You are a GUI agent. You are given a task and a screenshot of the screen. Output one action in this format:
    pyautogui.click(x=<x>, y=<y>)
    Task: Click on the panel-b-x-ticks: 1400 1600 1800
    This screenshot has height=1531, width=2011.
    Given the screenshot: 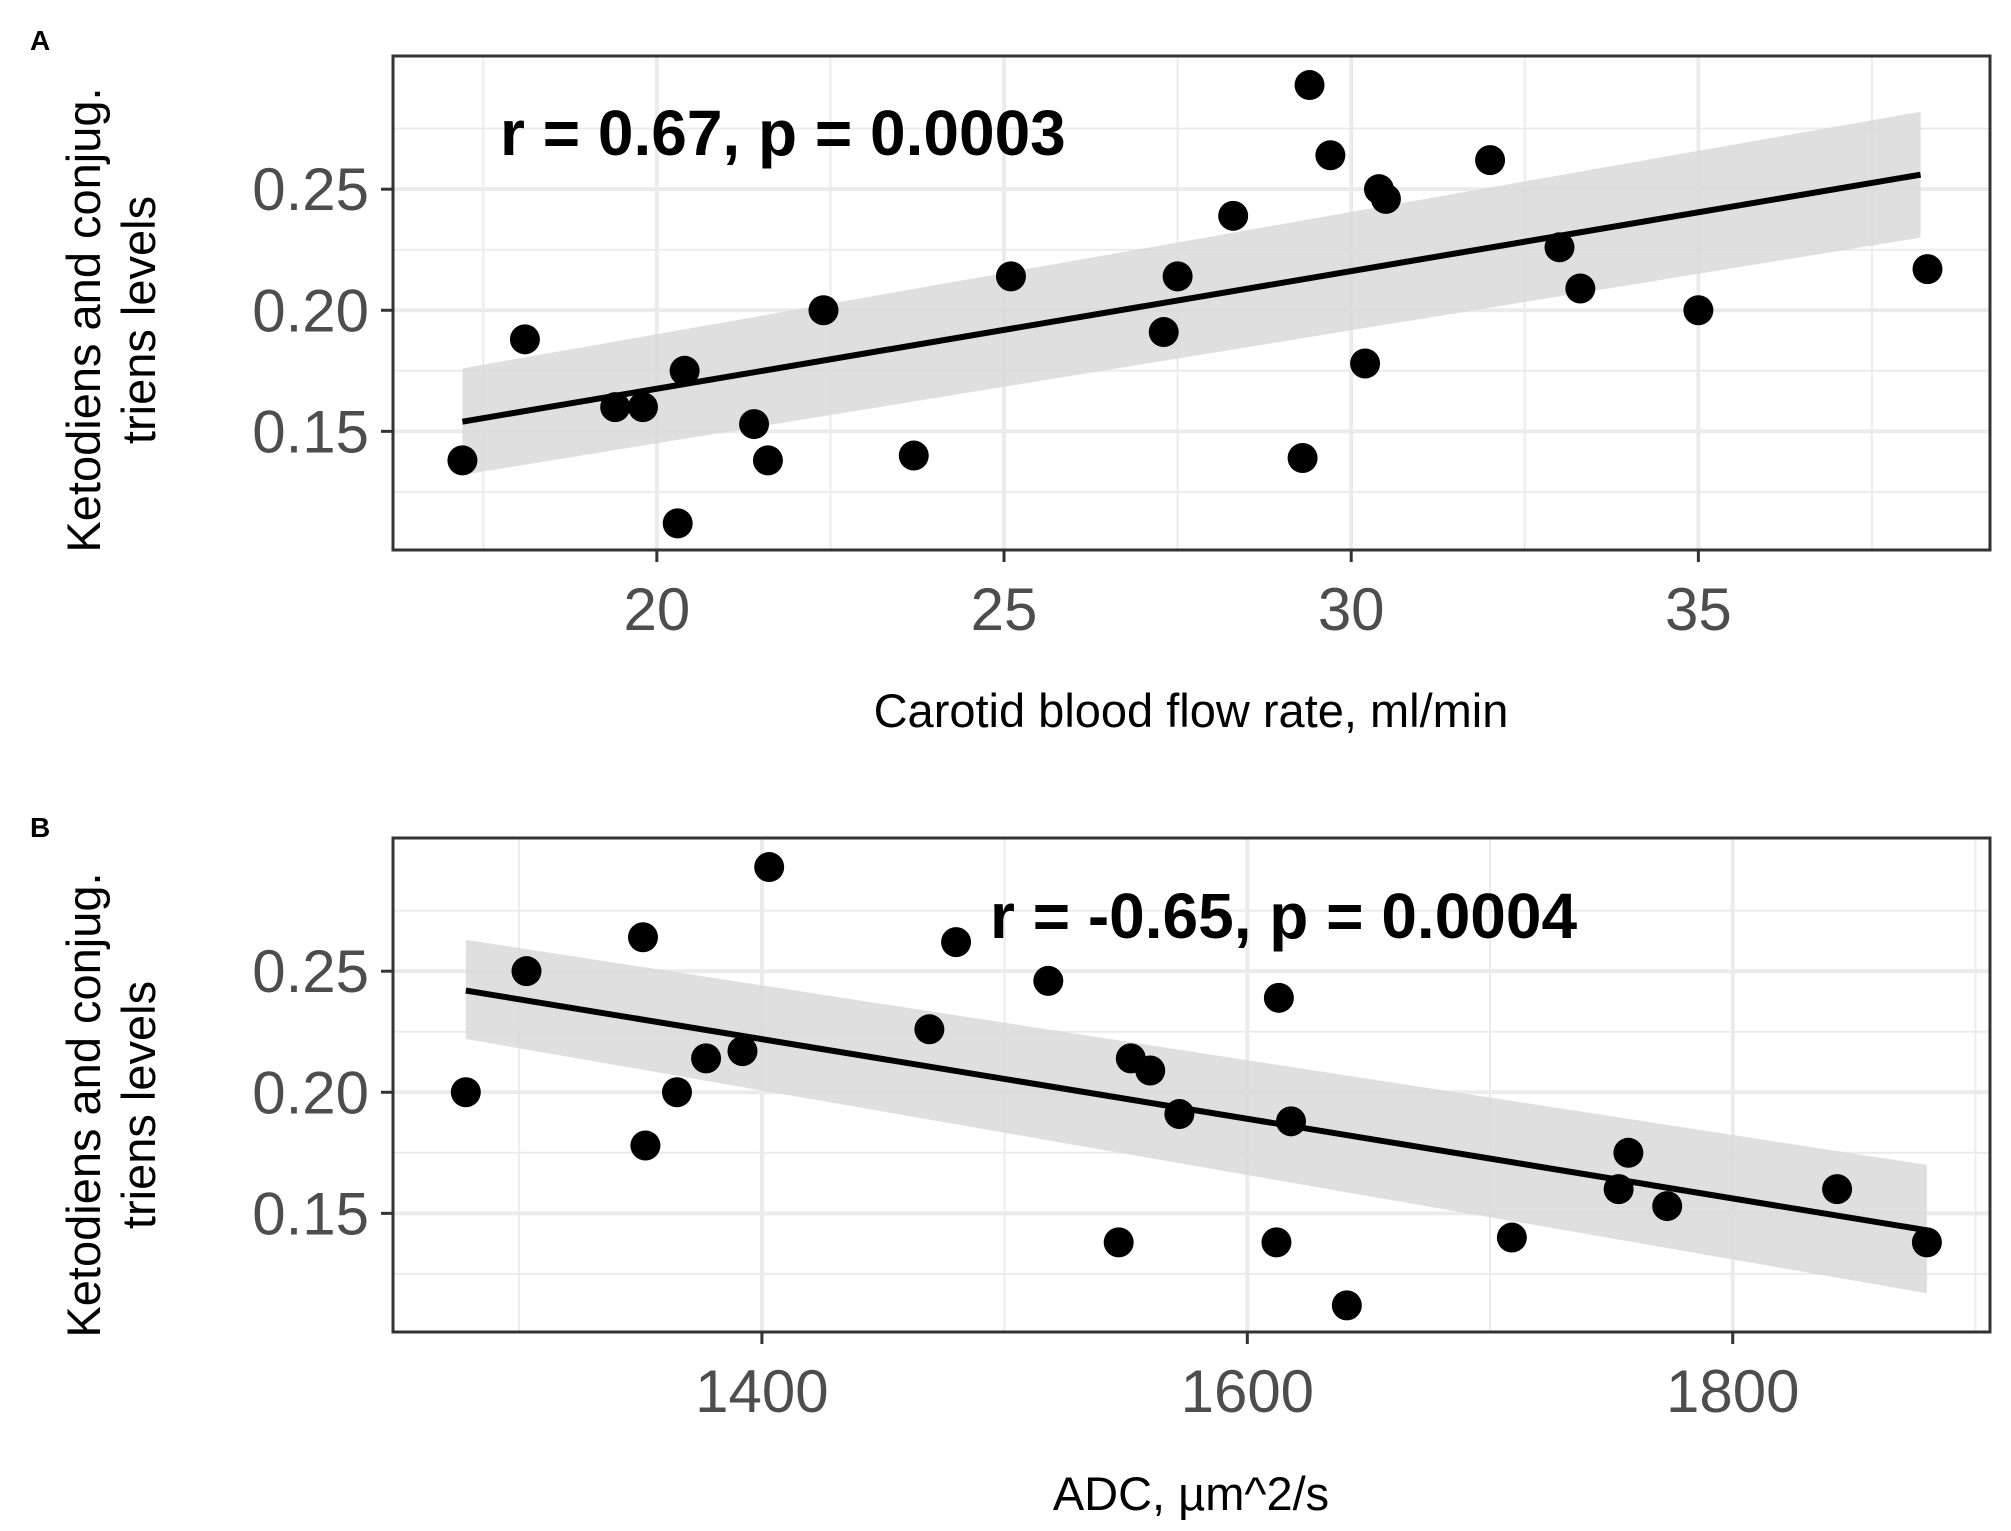 What is the action you would take?
    pyautogui.click(x=1247, y=1378)
    